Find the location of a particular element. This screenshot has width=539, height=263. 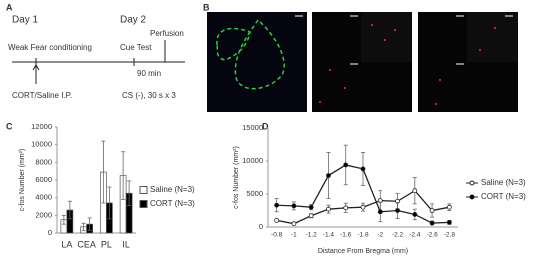

y-tick-label: 2000 is located at coordinates (43, 214).